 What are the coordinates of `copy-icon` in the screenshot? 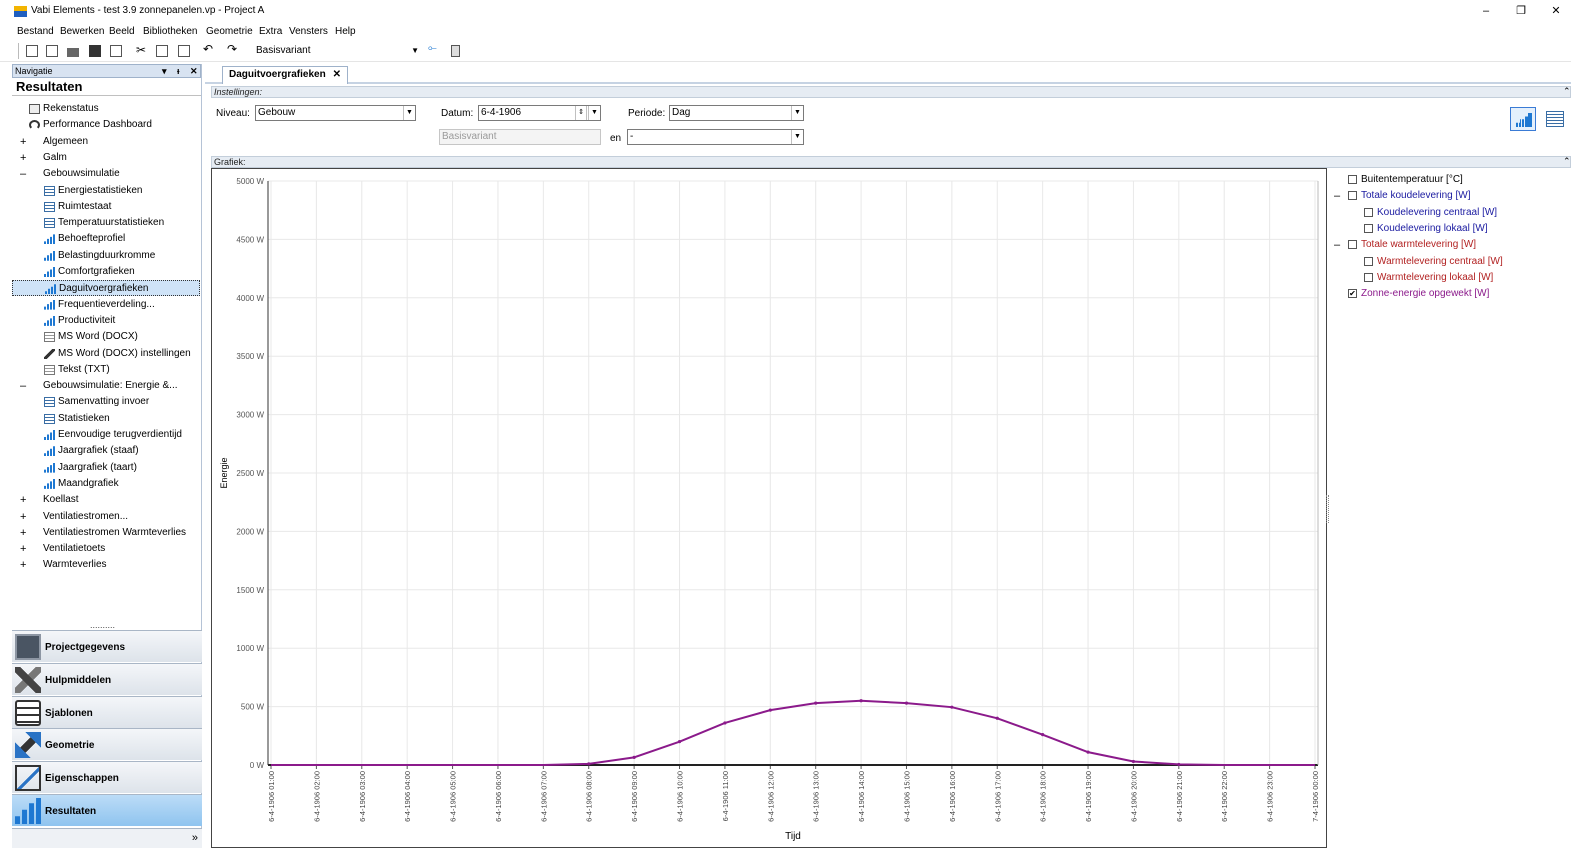 It's located at (162, 51).